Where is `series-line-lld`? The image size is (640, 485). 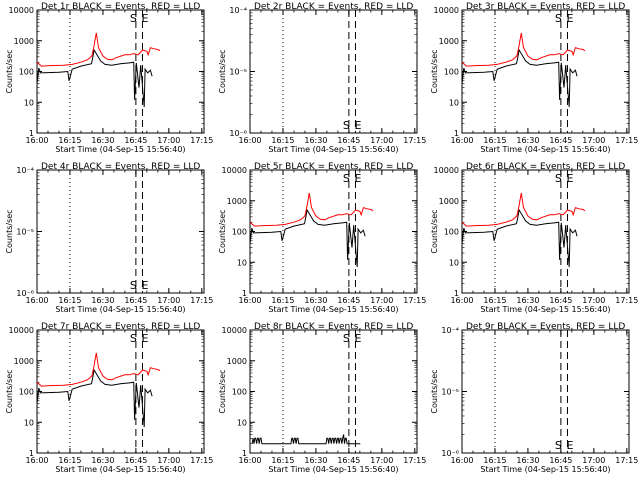 series-line-lld is located at coordinates (99, 369).